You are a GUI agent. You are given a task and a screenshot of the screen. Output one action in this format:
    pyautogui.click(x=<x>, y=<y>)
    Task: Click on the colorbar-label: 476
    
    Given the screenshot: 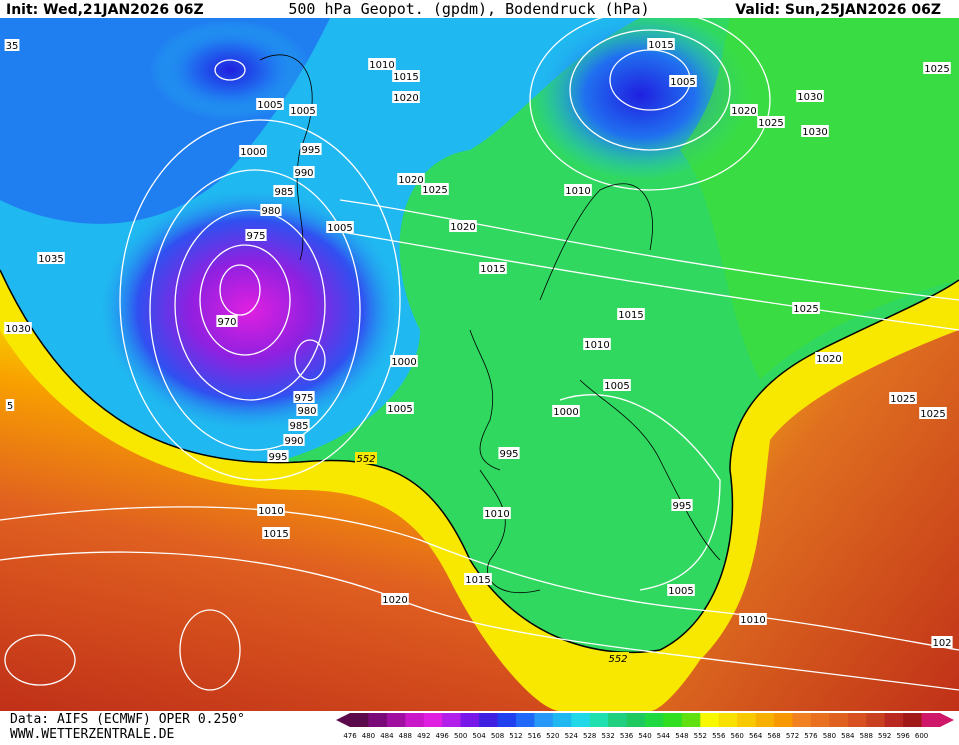 What is the action you would take?
    pyautogui.click(x=350, y=736)
    